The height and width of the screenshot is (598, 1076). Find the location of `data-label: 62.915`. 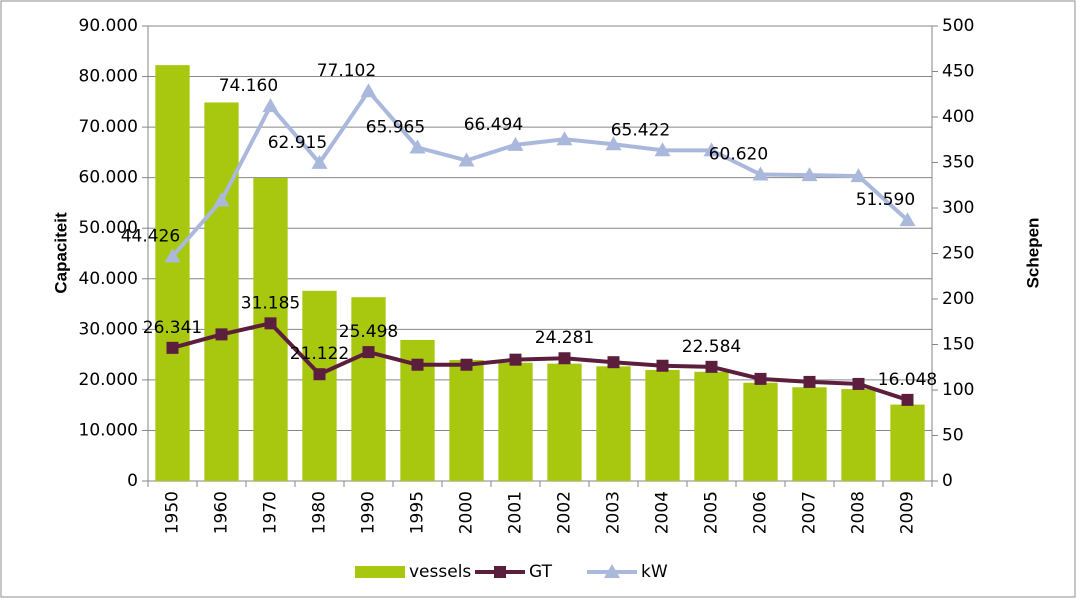

data-label: 62.915 is located at coordinates (297, 143).